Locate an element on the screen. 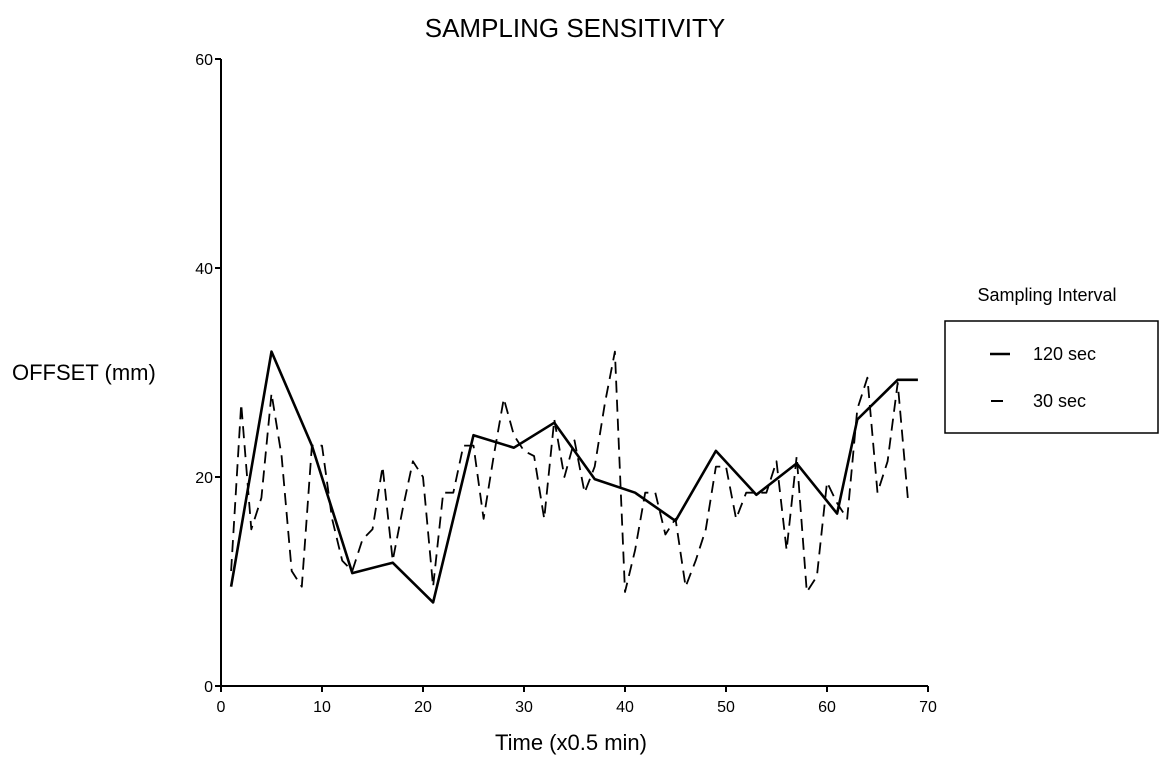  x-axis-label: Time (x0.5 min) is located at coordinates (571, 742).